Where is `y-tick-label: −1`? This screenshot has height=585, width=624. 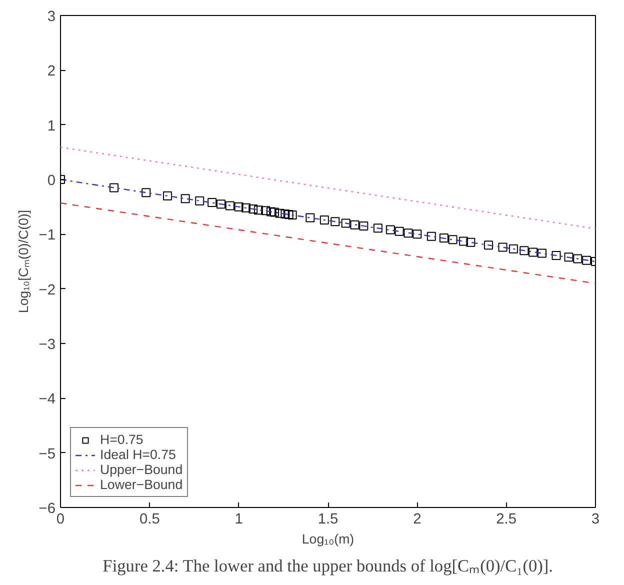 y-tick-label: −1 is located at coordinates (47, 236).